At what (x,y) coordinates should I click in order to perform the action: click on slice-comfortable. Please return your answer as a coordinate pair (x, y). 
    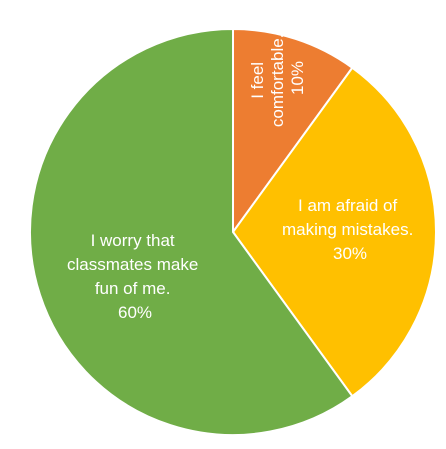
    Looking at the image, I should click on (293, 131).